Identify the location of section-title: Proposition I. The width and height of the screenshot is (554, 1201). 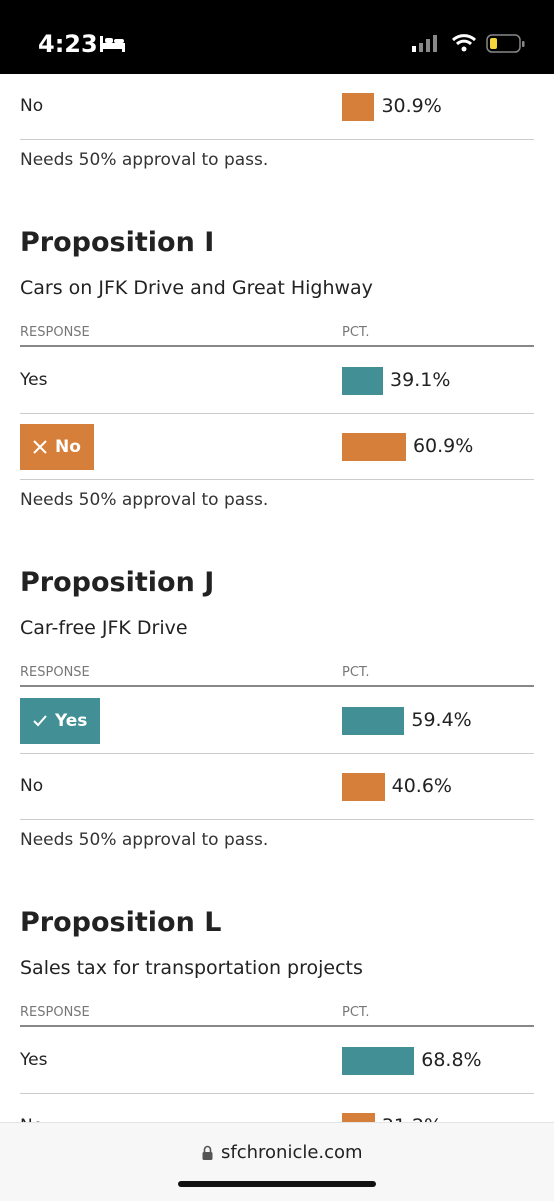
(117, 242).